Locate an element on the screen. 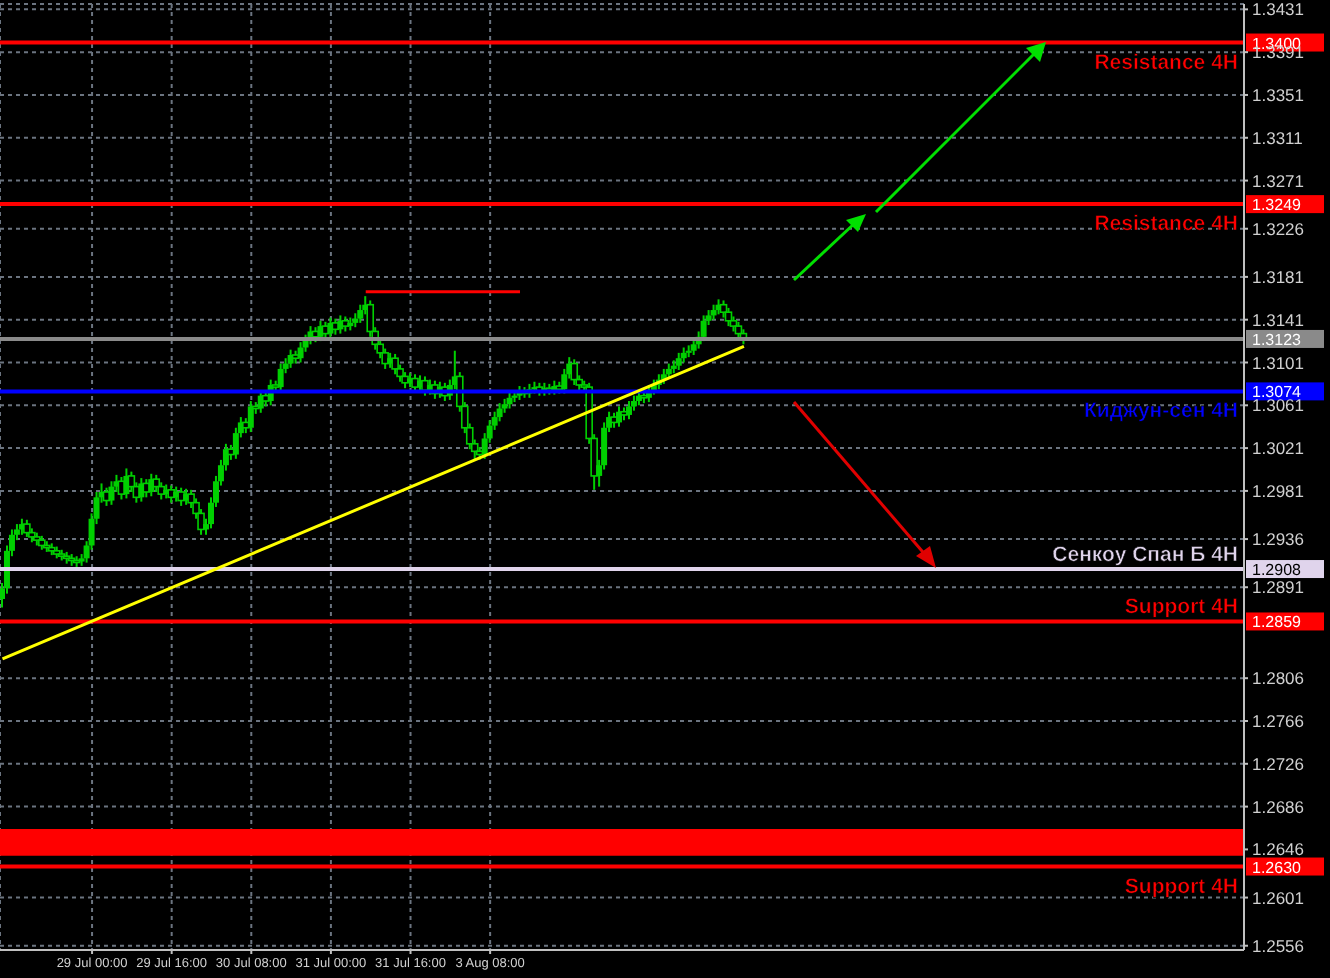 The width and height of the screenshot is (1330, 978). y-tick-label: 1.2936 is located at coordinates (1278, 539).